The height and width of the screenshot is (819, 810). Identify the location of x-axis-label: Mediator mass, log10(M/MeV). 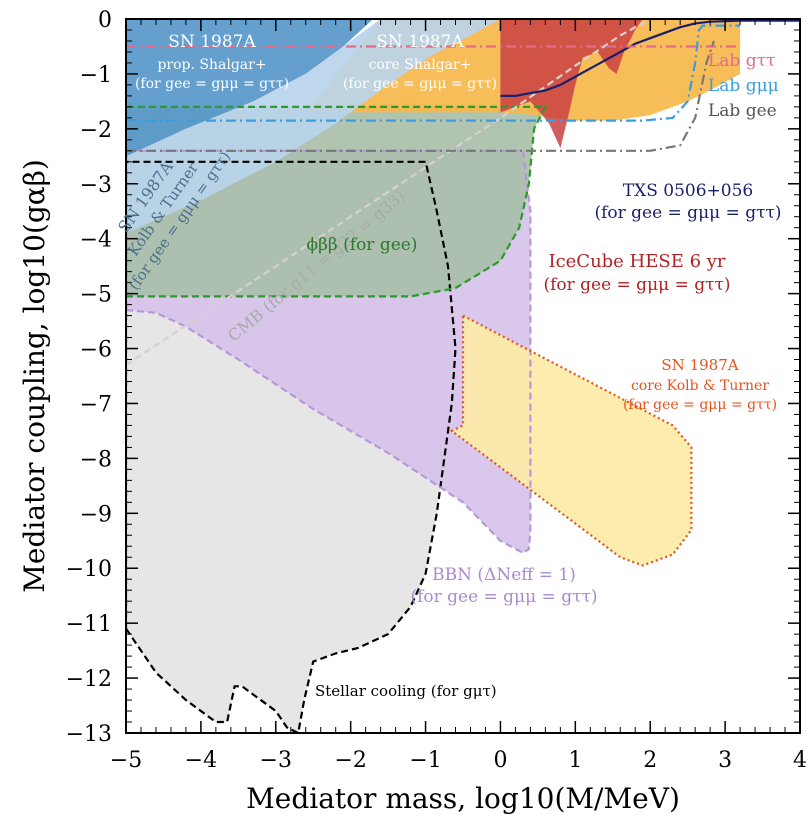
(463, 798).